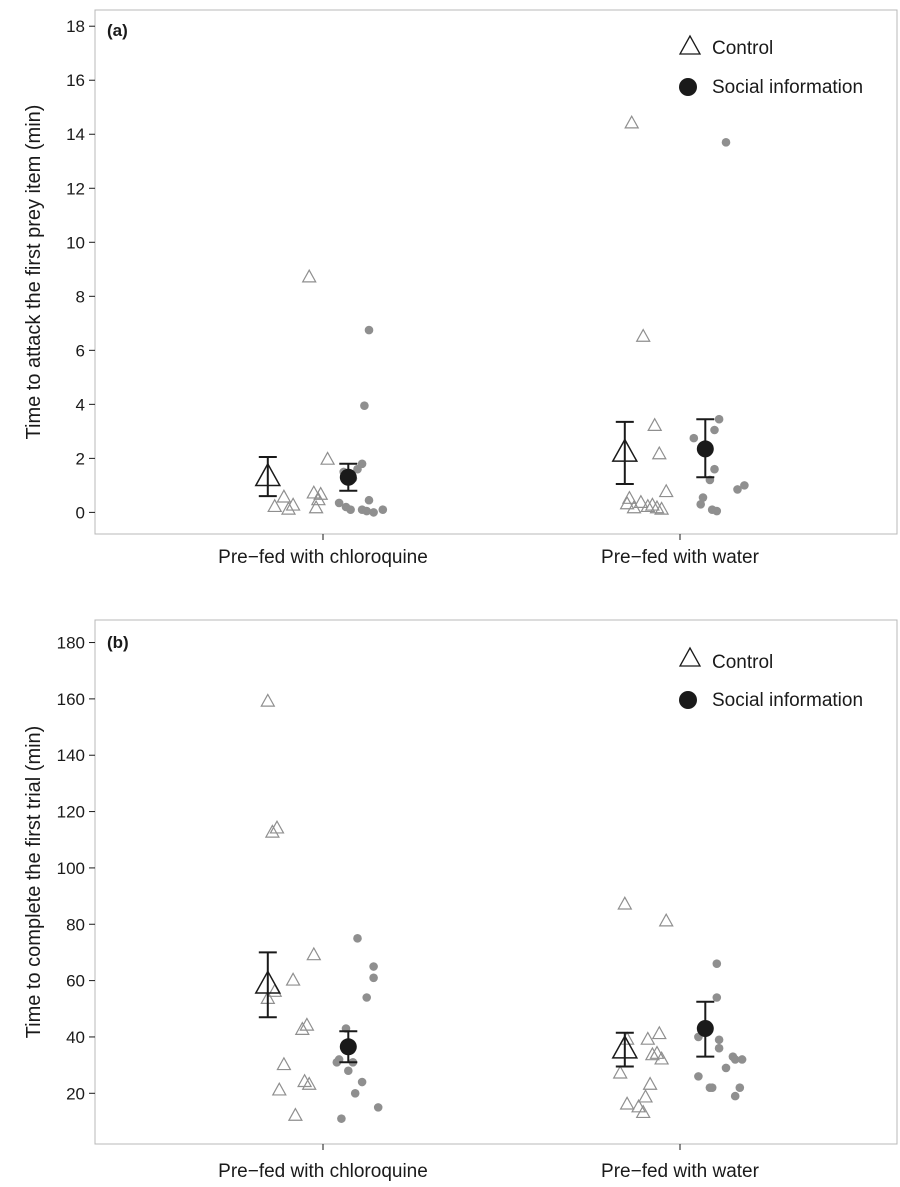  What do you see at coordinates (680, 1171) in the screenshot?
I see `x-category-label-b: Pre−fed with water` at bounding box center [680, 1171].